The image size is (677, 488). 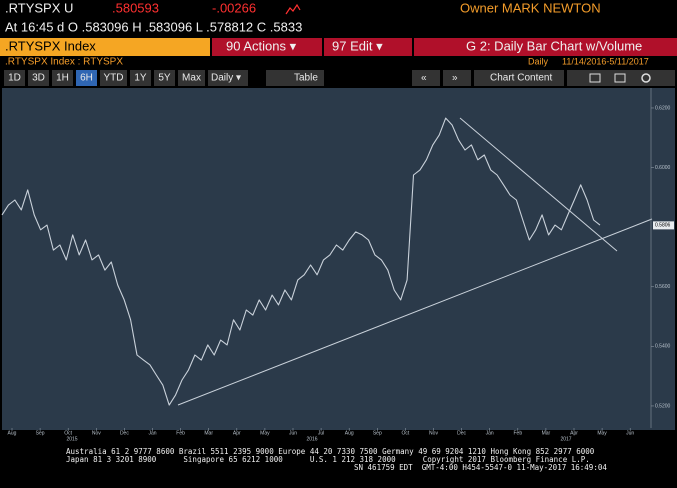 What do you see at coordinates (306, 78) in the screenshot?
I see `table: Table` at bounding box center [306, 78].